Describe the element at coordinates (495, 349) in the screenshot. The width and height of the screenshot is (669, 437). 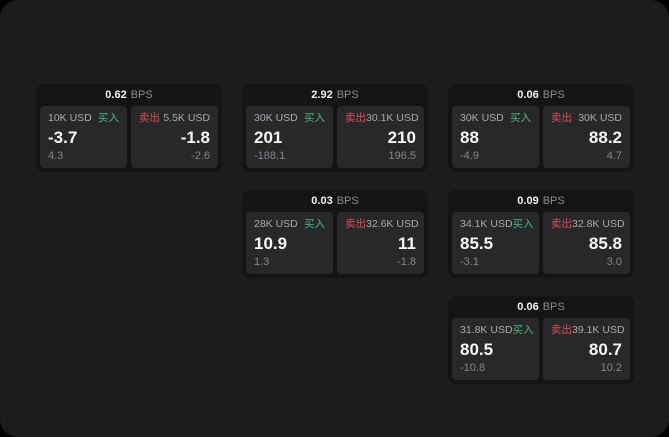
I see `buy-panel: 31.8K USD 买入 80.5 -10.8` at that location.